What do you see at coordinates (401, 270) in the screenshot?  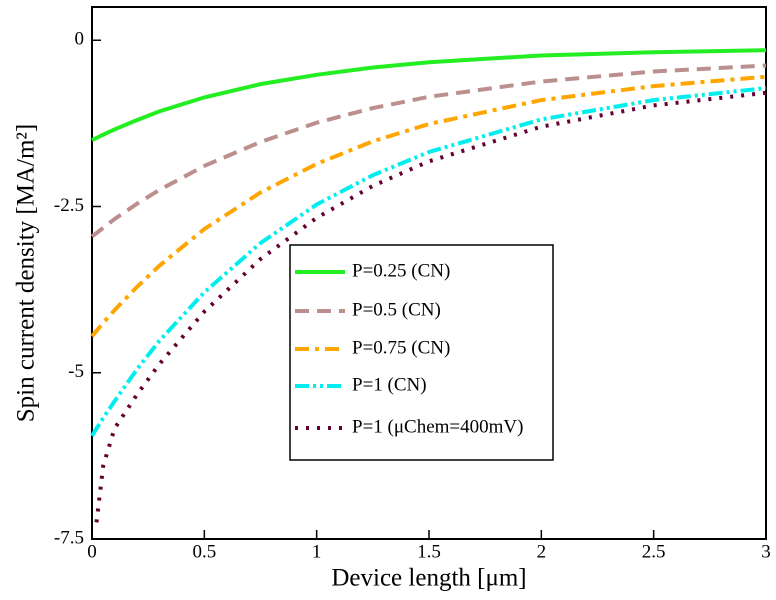 I see `legend-label: P=0.25 (CN)` at bounding box center [401, 270].